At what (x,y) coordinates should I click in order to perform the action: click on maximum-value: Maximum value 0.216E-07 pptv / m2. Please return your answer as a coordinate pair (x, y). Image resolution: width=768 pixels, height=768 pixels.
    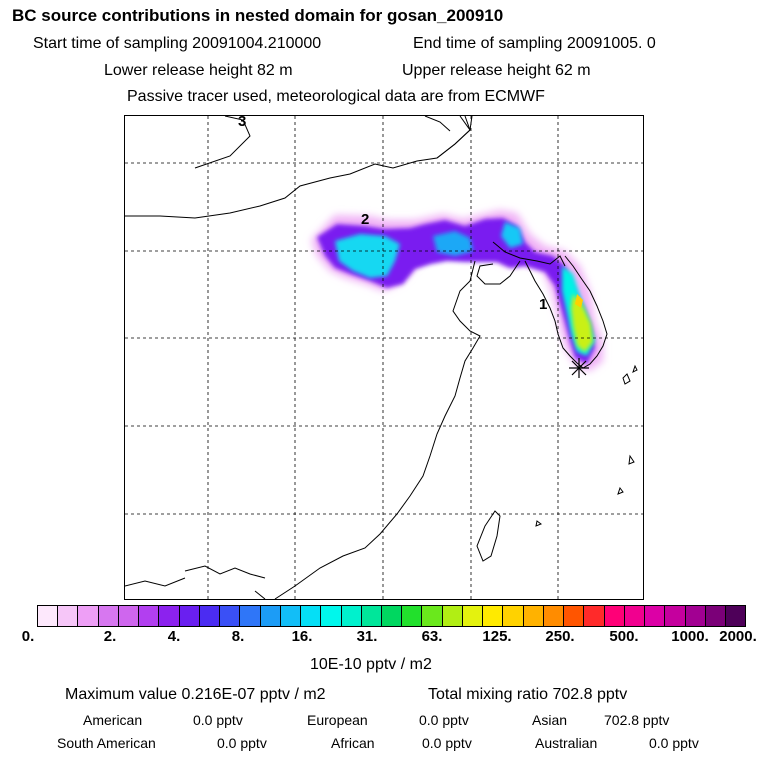
    Looking at the image, I should click on (195, 694).